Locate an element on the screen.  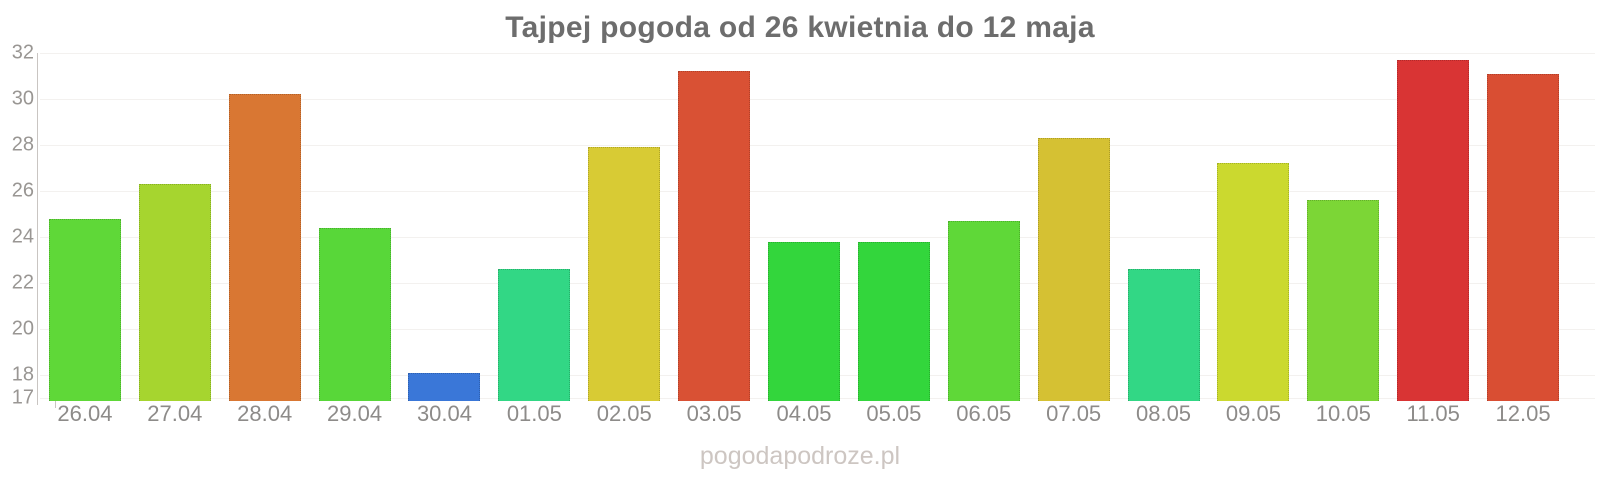
y-axis-label-22: 22 is located at coordinates (22, 282).